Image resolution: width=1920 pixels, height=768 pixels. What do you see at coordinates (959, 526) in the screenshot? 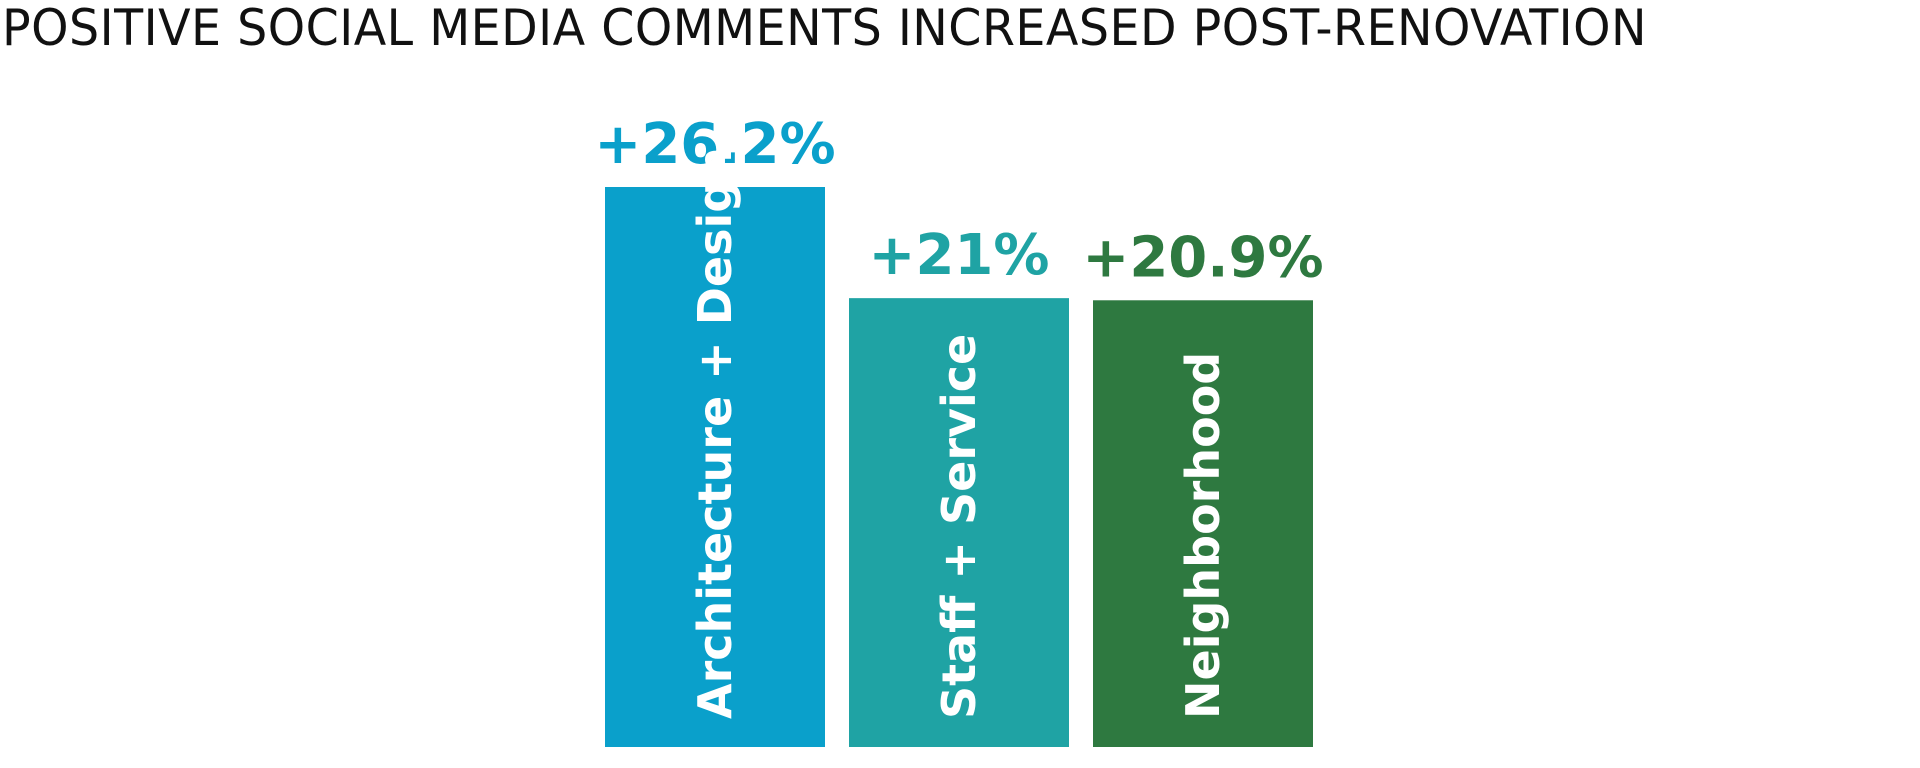
I see `category-label-1: Staff + Service` at bounding box center [959, 526].